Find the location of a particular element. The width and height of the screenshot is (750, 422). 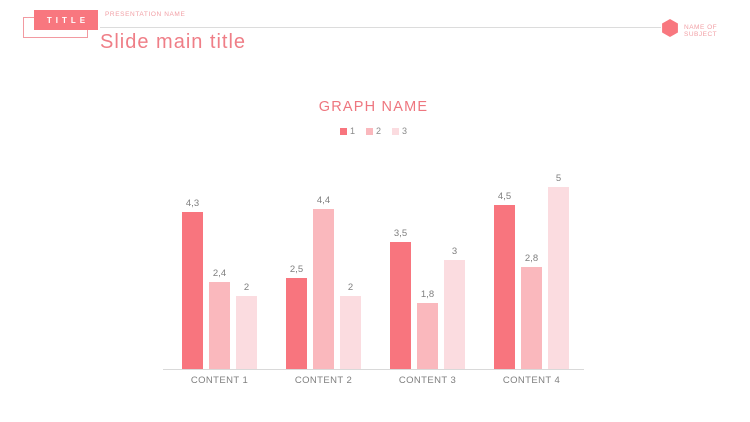

legend-label: 3 is located at coordinates (405, 131).